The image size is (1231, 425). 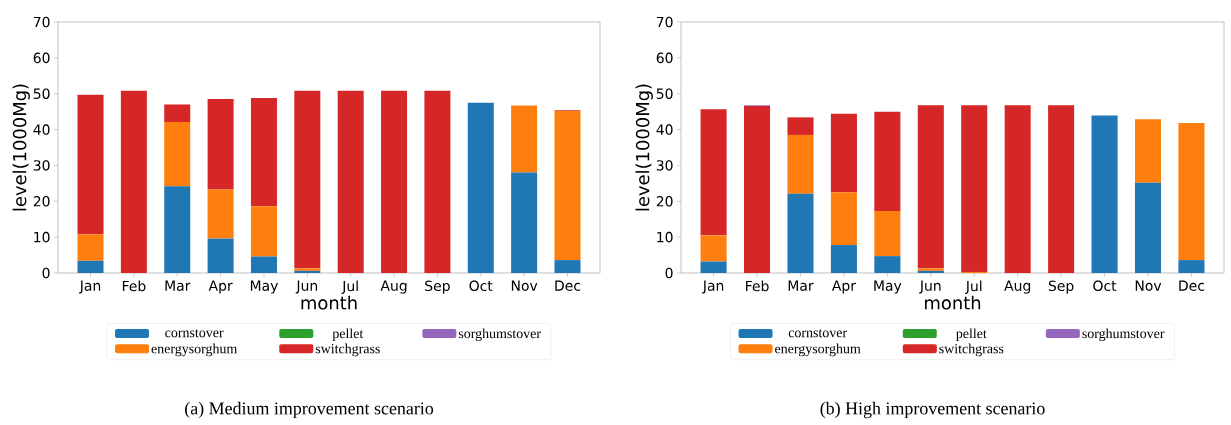 What do you see at coordinates (932, 410) in the screenshot?
I see `text: (b) High improvement scenario` at bounding box center [932, 410].